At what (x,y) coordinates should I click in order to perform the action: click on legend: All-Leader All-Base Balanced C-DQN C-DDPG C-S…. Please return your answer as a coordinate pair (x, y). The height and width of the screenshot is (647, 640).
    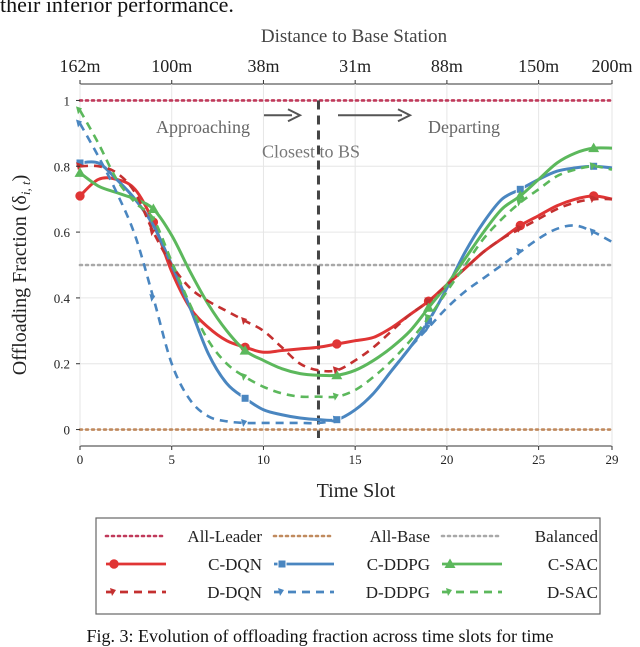
    Looking at the image, I should click on (348, 566).